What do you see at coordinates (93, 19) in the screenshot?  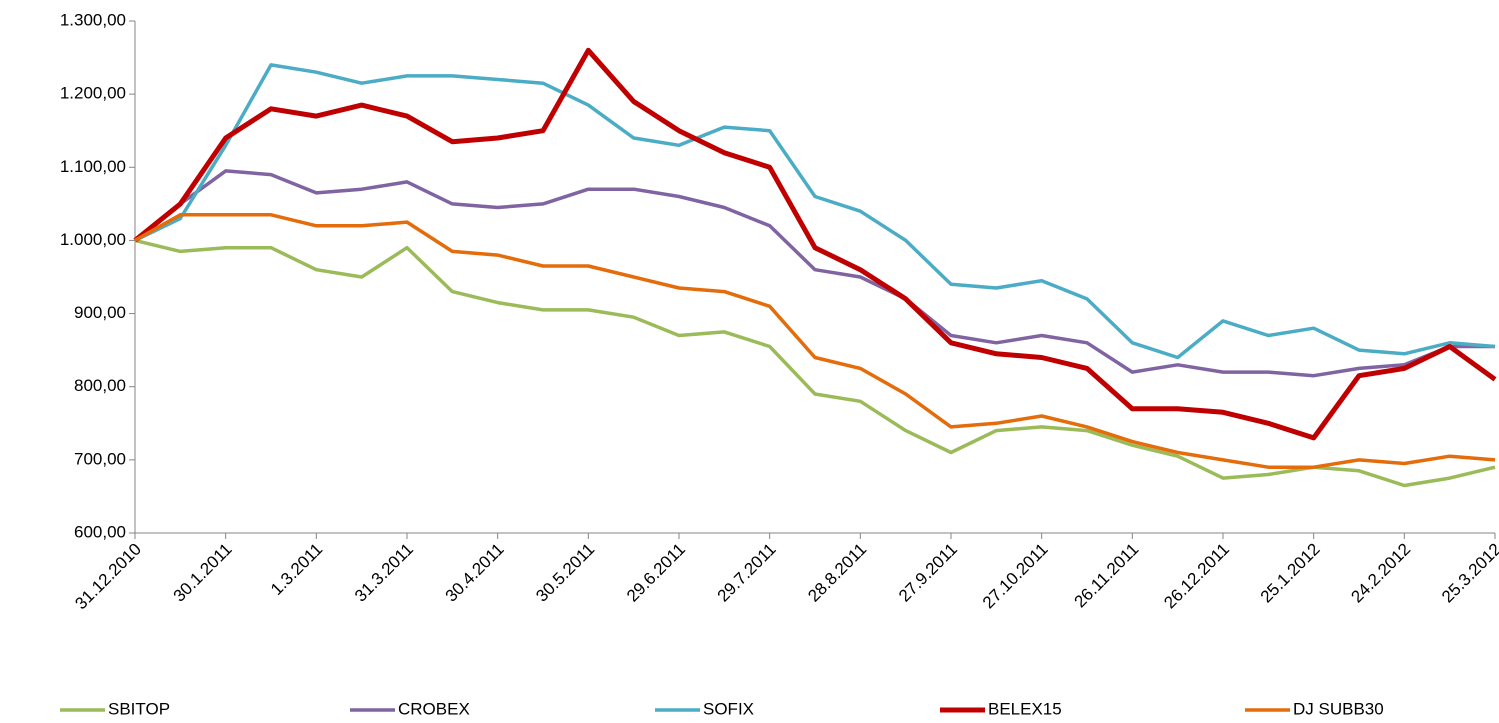 I see `y-tick-label: 1.300,00` at bounding box center [93, 19].